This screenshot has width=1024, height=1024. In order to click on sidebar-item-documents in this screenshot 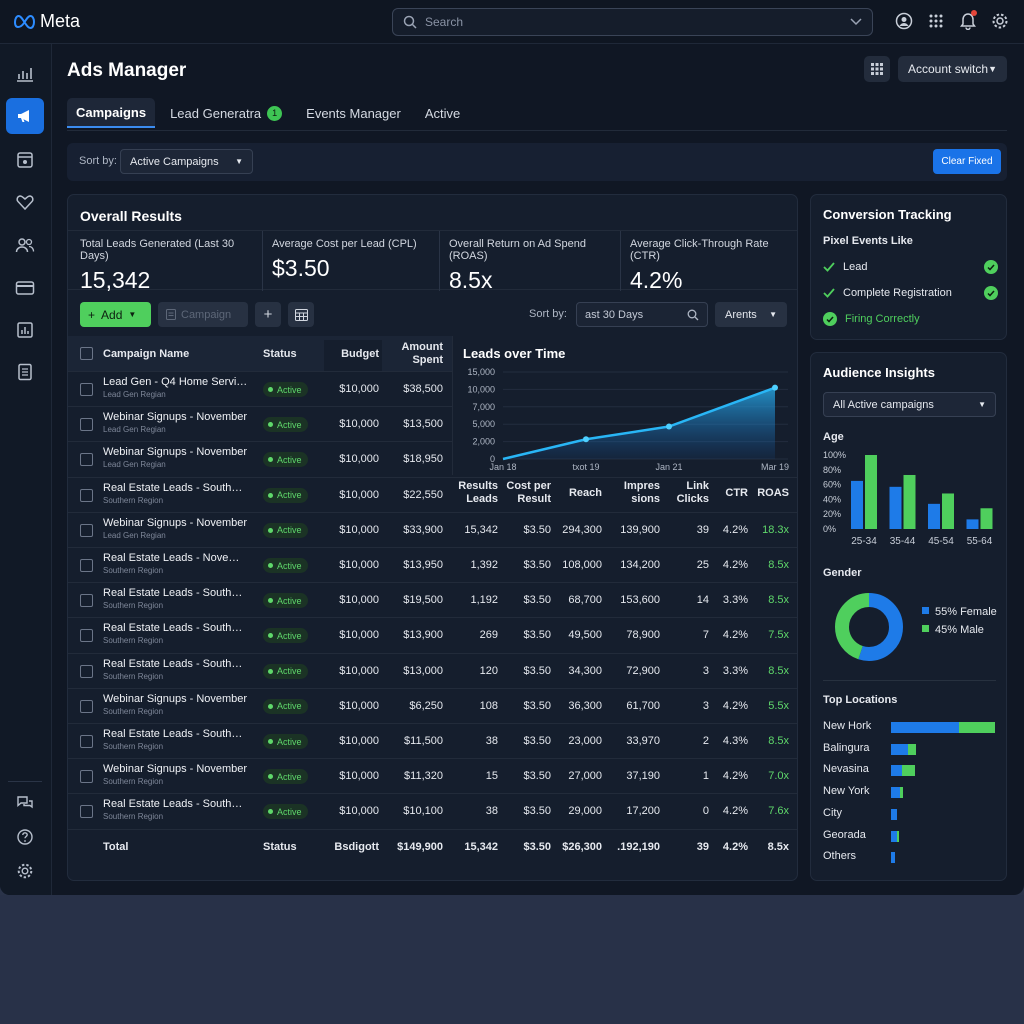, I will do `click(25, 372)`.